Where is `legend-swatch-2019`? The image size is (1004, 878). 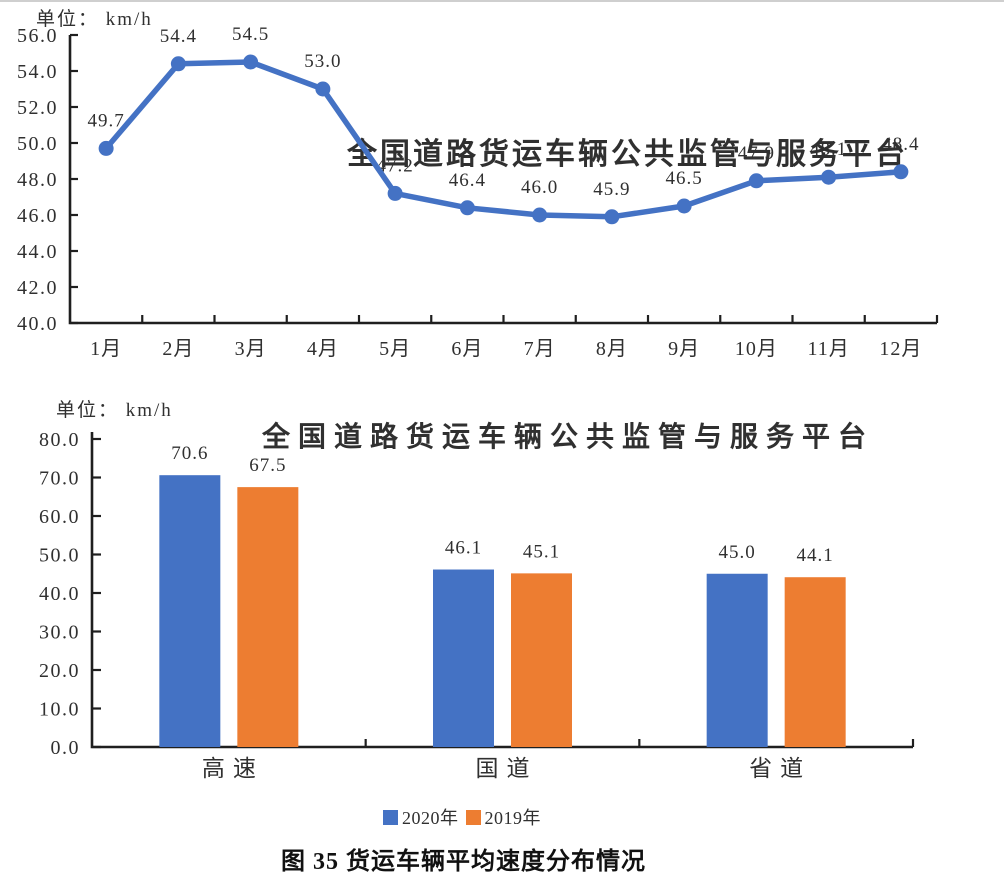
legend-swatch-2019 is located at coordinates (473, 817).